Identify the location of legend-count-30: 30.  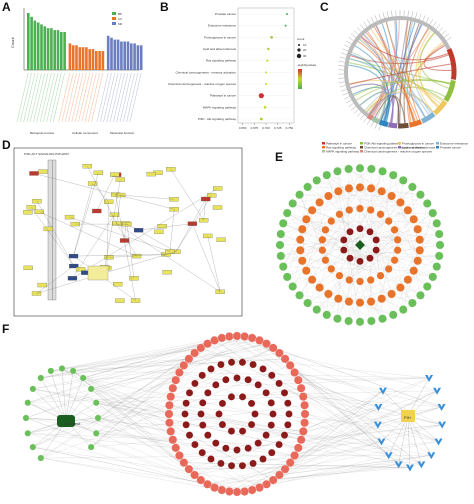
(305, 56).